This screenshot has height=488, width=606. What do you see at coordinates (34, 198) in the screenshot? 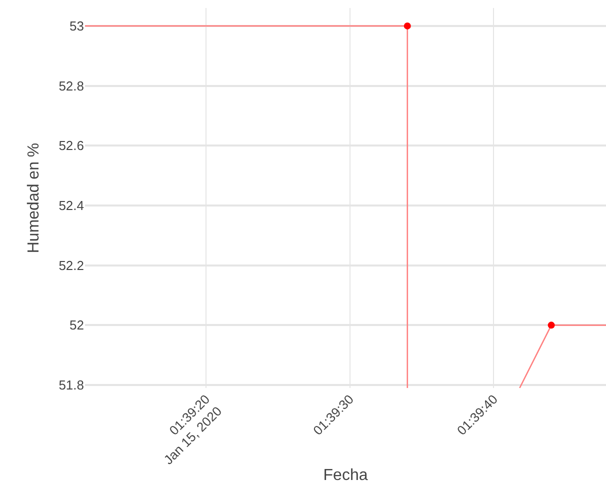
I see `y-axis-title: Humedad en %` at bounding box center [34, 198].